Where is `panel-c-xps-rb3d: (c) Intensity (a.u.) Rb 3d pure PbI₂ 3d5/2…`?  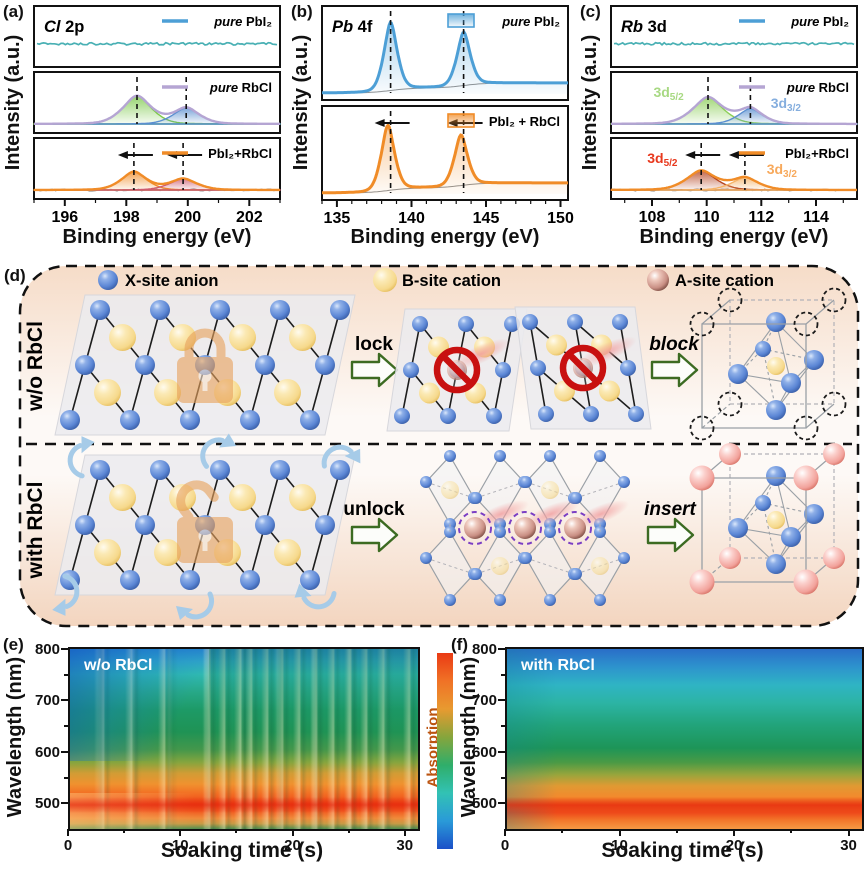
panel-c-xps-rb3d: (c) Intensity (a.u.) Rb 3d pure PbI₂ 3d5/2… is located at coordinates (721, 129).